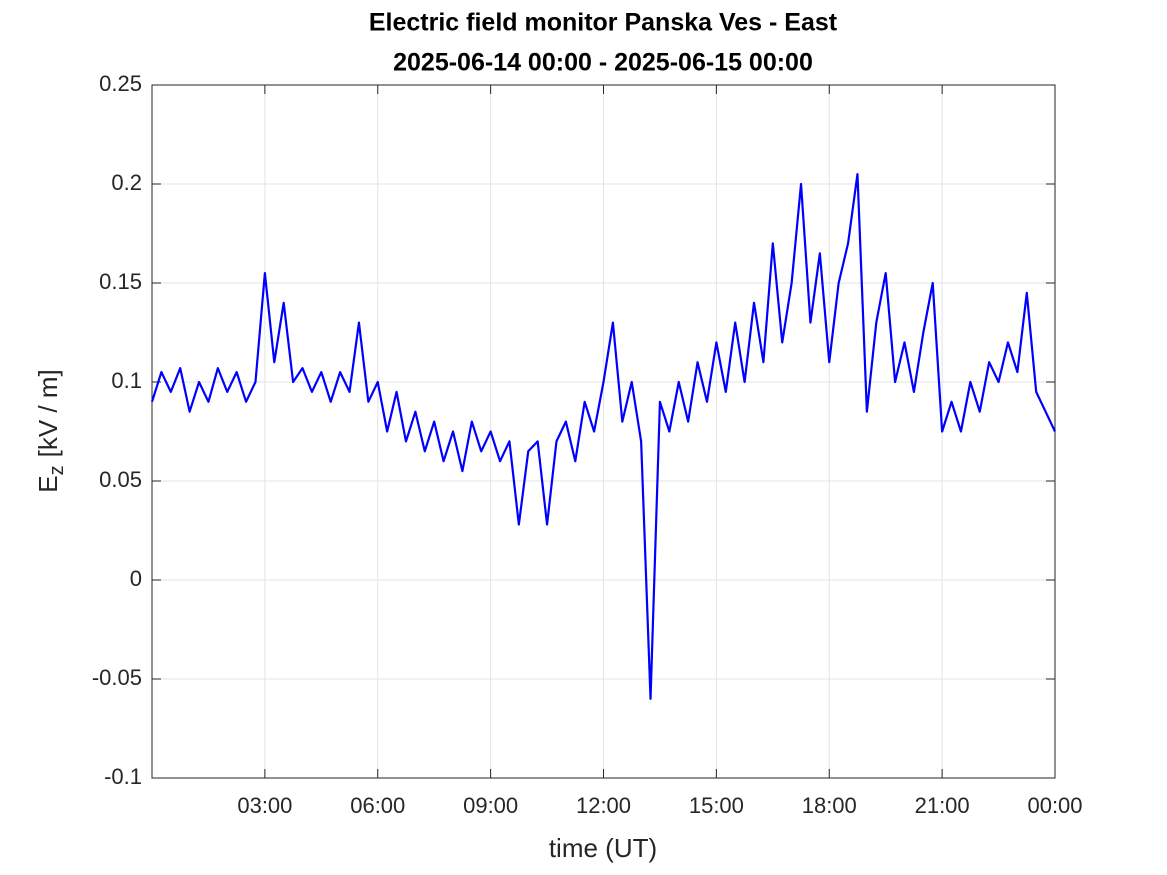 This screenshot has height=875, width=1167. Describe the element at coordinates (48, 413) in the screenshot. I see `y-label-unit: [kV / m]` at that location.